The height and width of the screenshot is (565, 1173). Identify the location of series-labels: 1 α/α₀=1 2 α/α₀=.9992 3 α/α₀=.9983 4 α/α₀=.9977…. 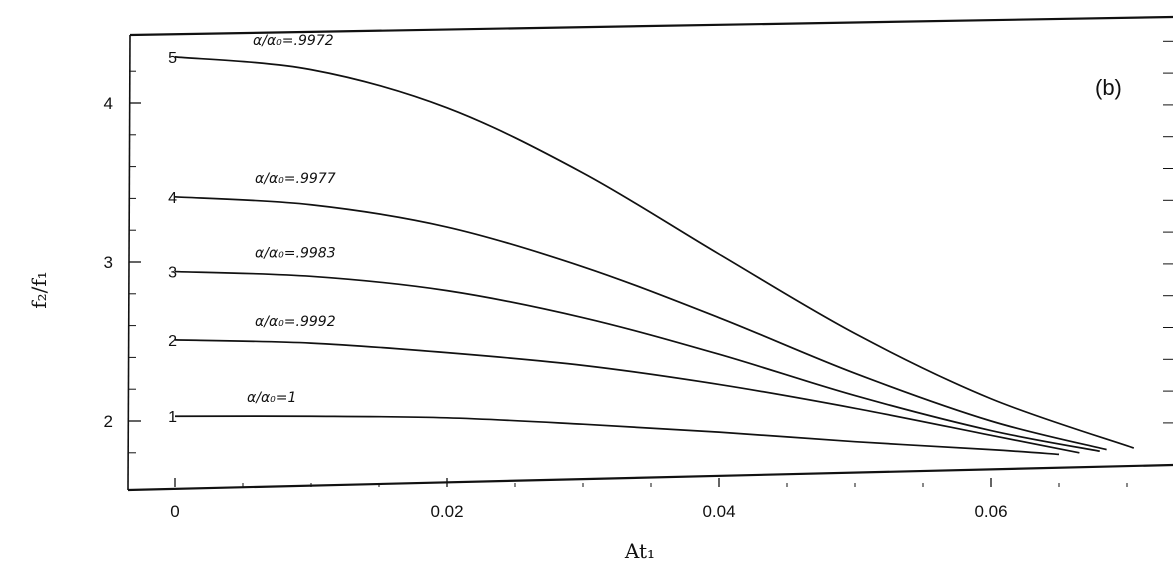
(252, 229).